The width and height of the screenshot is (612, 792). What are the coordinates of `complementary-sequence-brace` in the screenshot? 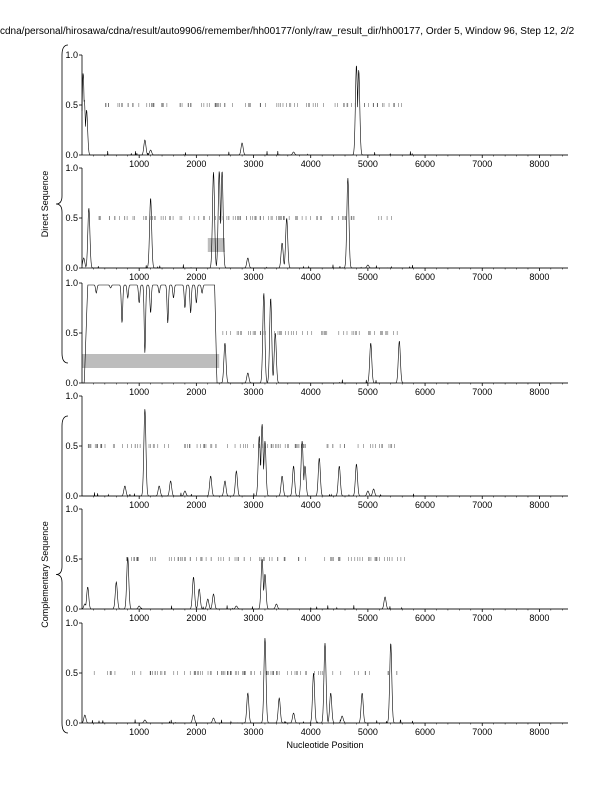 It's located at (62, 574).